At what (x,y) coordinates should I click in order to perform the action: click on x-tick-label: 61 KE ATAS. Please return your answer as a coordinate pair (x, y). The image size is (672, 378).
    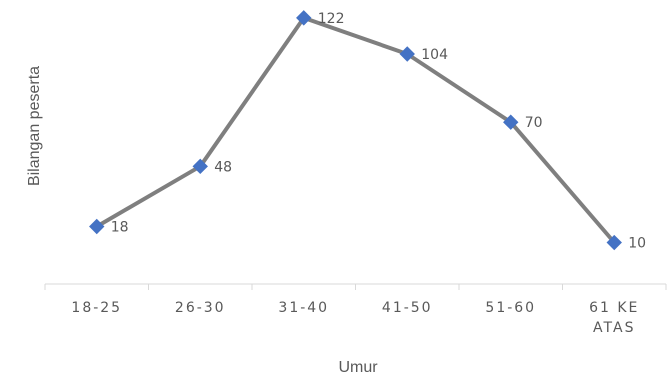
    Looking at the image, I should click on (614, 318).